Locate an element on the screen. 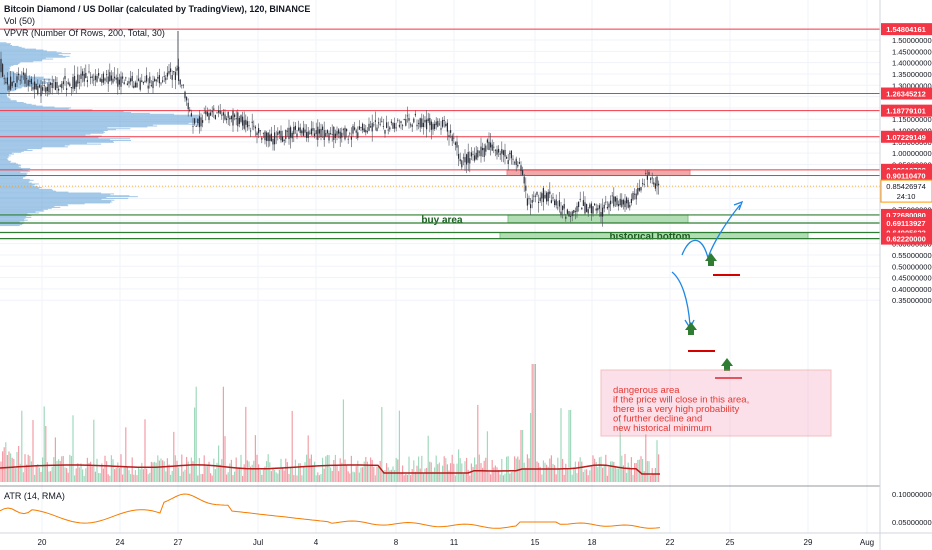 Image resolution: width=932 pixels, height=550 pixels. time-axis: 20 24 27 Jul 4 8 11 15 18 22 25 29 Aug is located at coordinates (456, 542).